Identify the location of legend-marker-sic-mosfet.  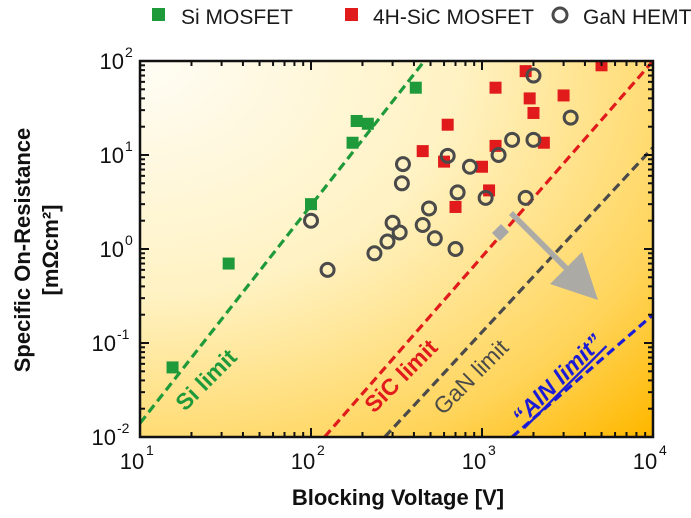
(351, 14).